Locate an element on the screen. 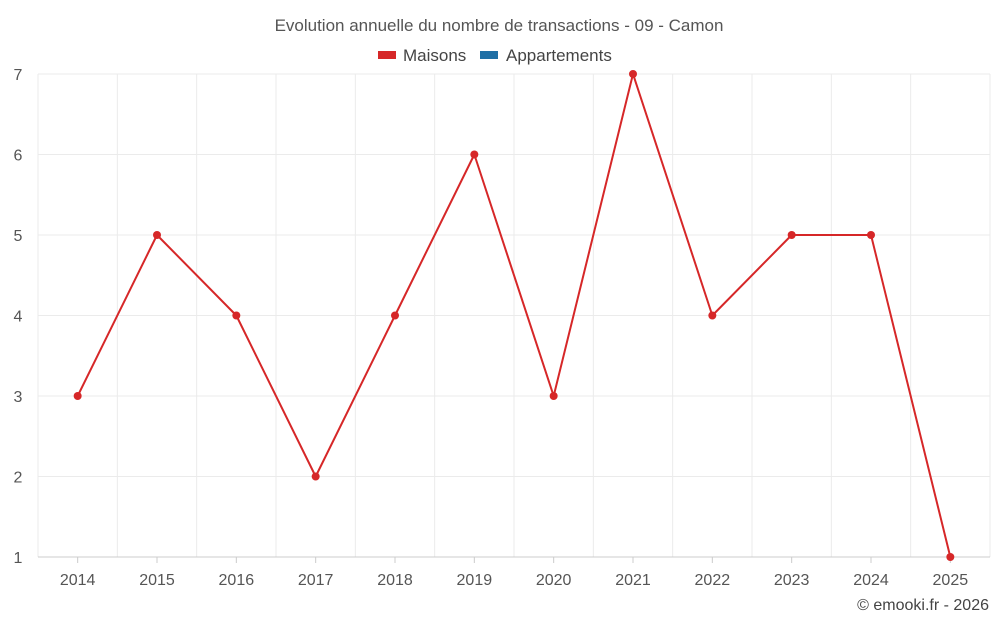 This screenshot has width=1000, height=625. x-tick-label: 2017 is located at coordinates (316, 580).